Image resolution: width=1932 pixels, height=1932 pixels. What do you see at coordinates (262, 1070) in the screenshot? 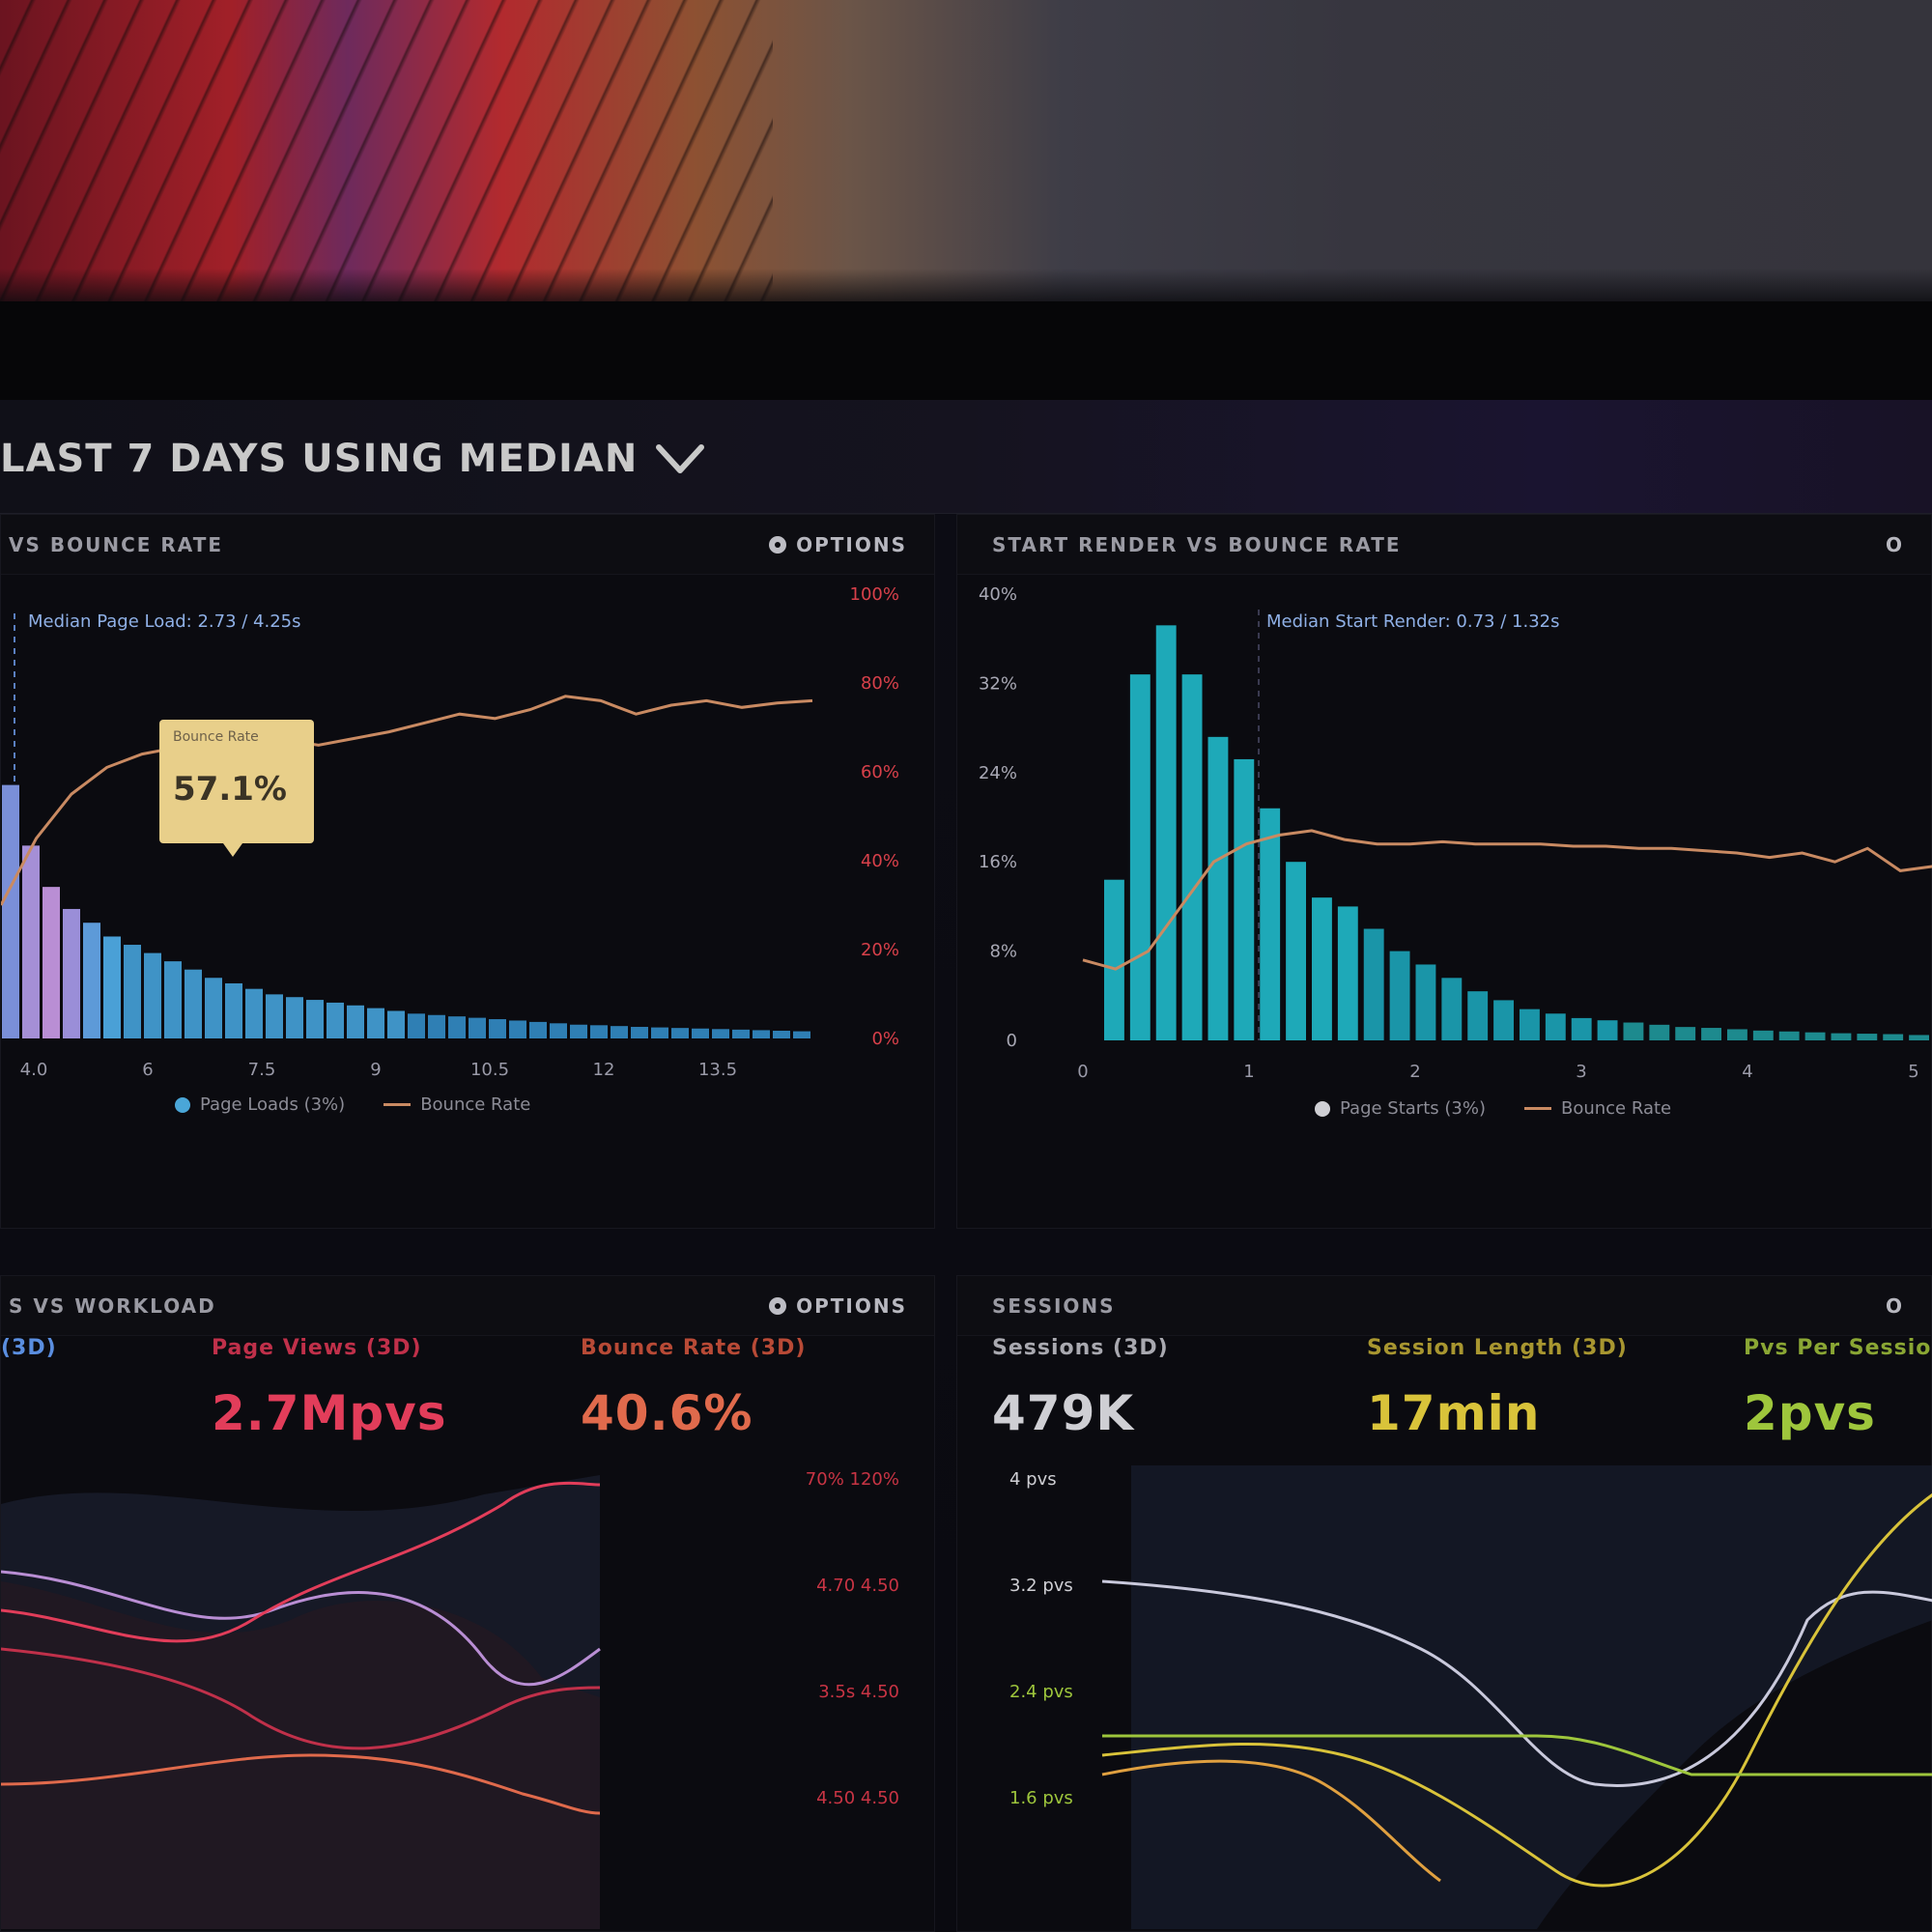
I see `x-axis-tick: 7.5` at bounding box center [262, 1070].